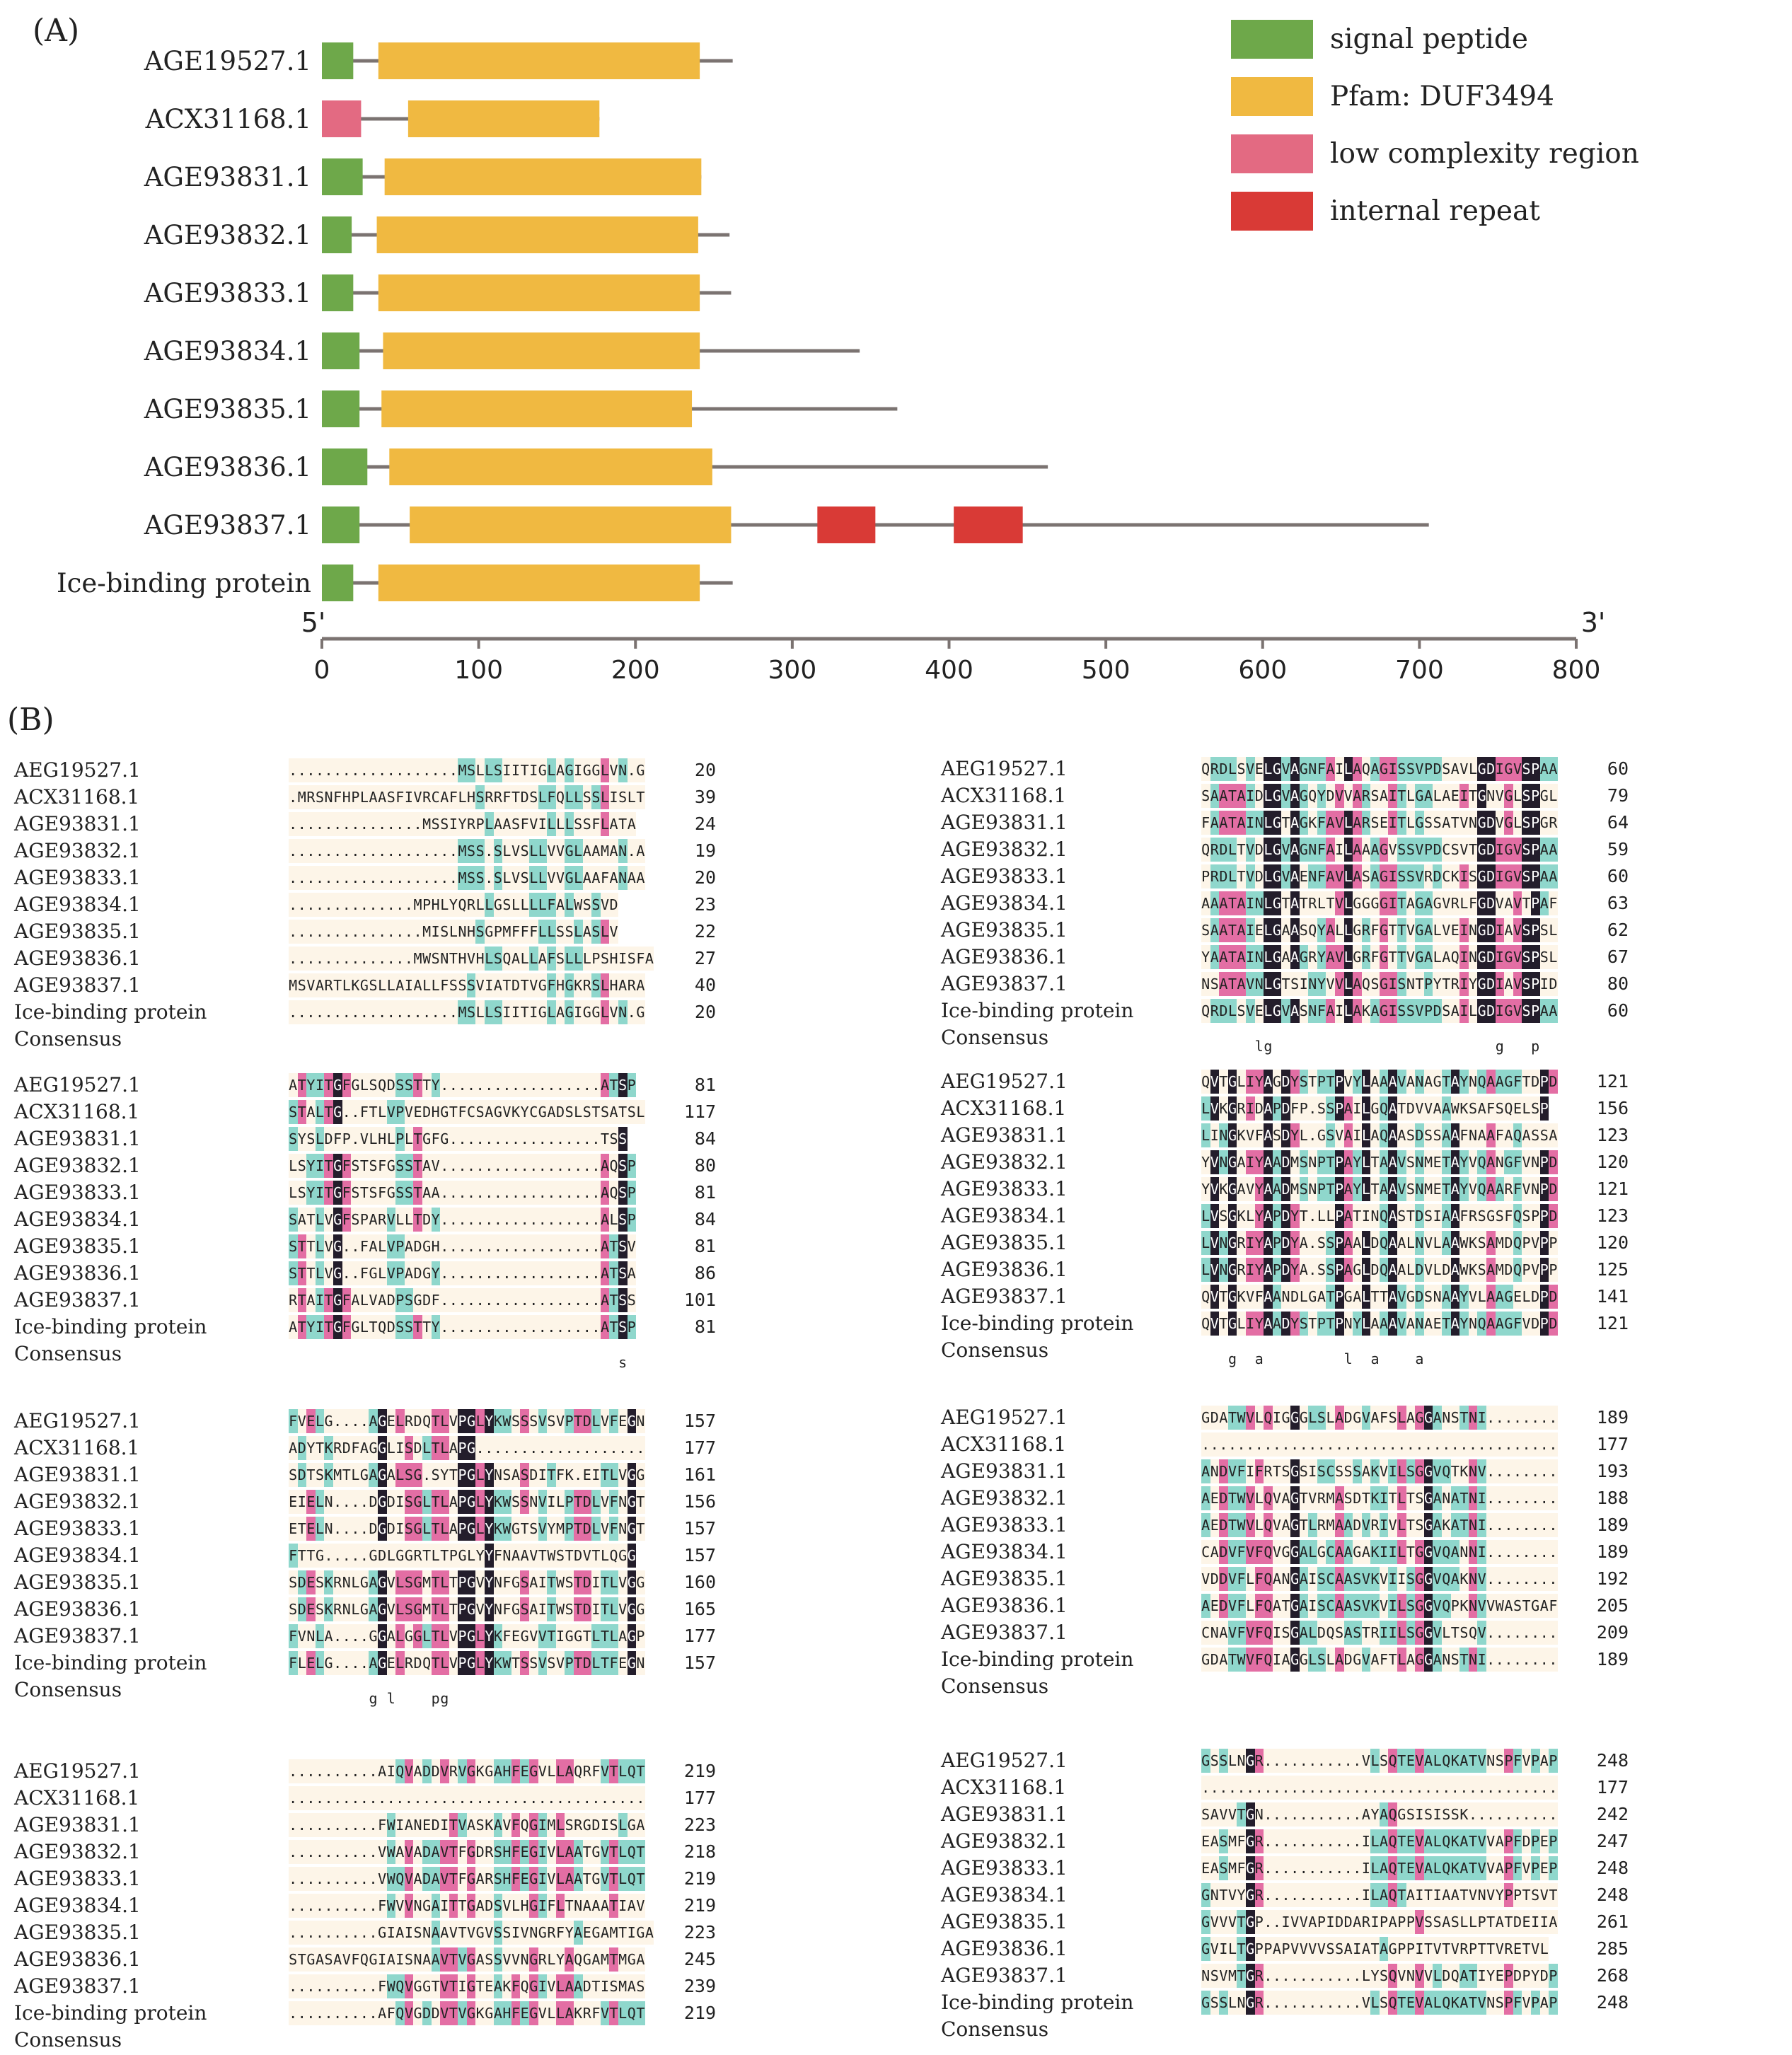 The height and width of the screenshot is (2055, 1792). Describe the element at coordinates (227, 61) in the screenshot. I see `protein-name: AGE19527.1` at that location.